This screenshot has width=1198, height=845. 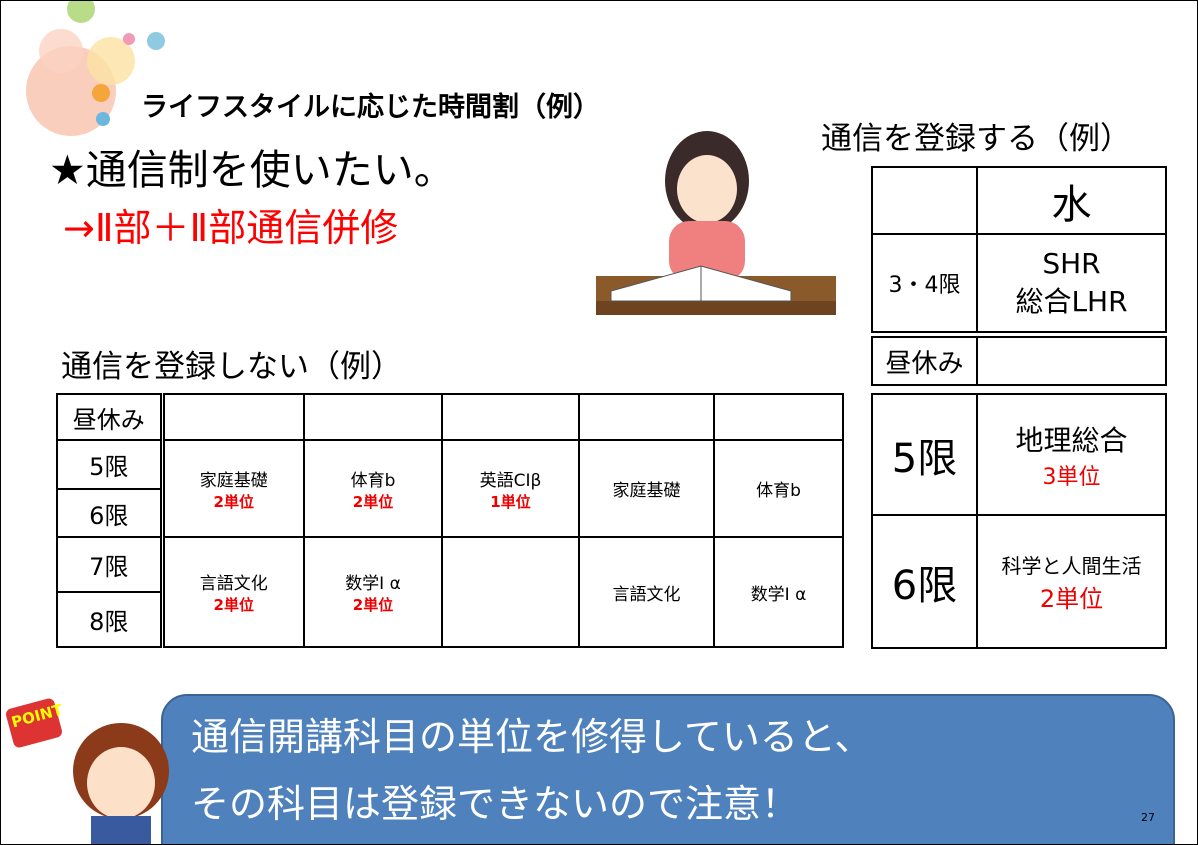 I want to click on credits: 1単位, so click(x=510, y=501).